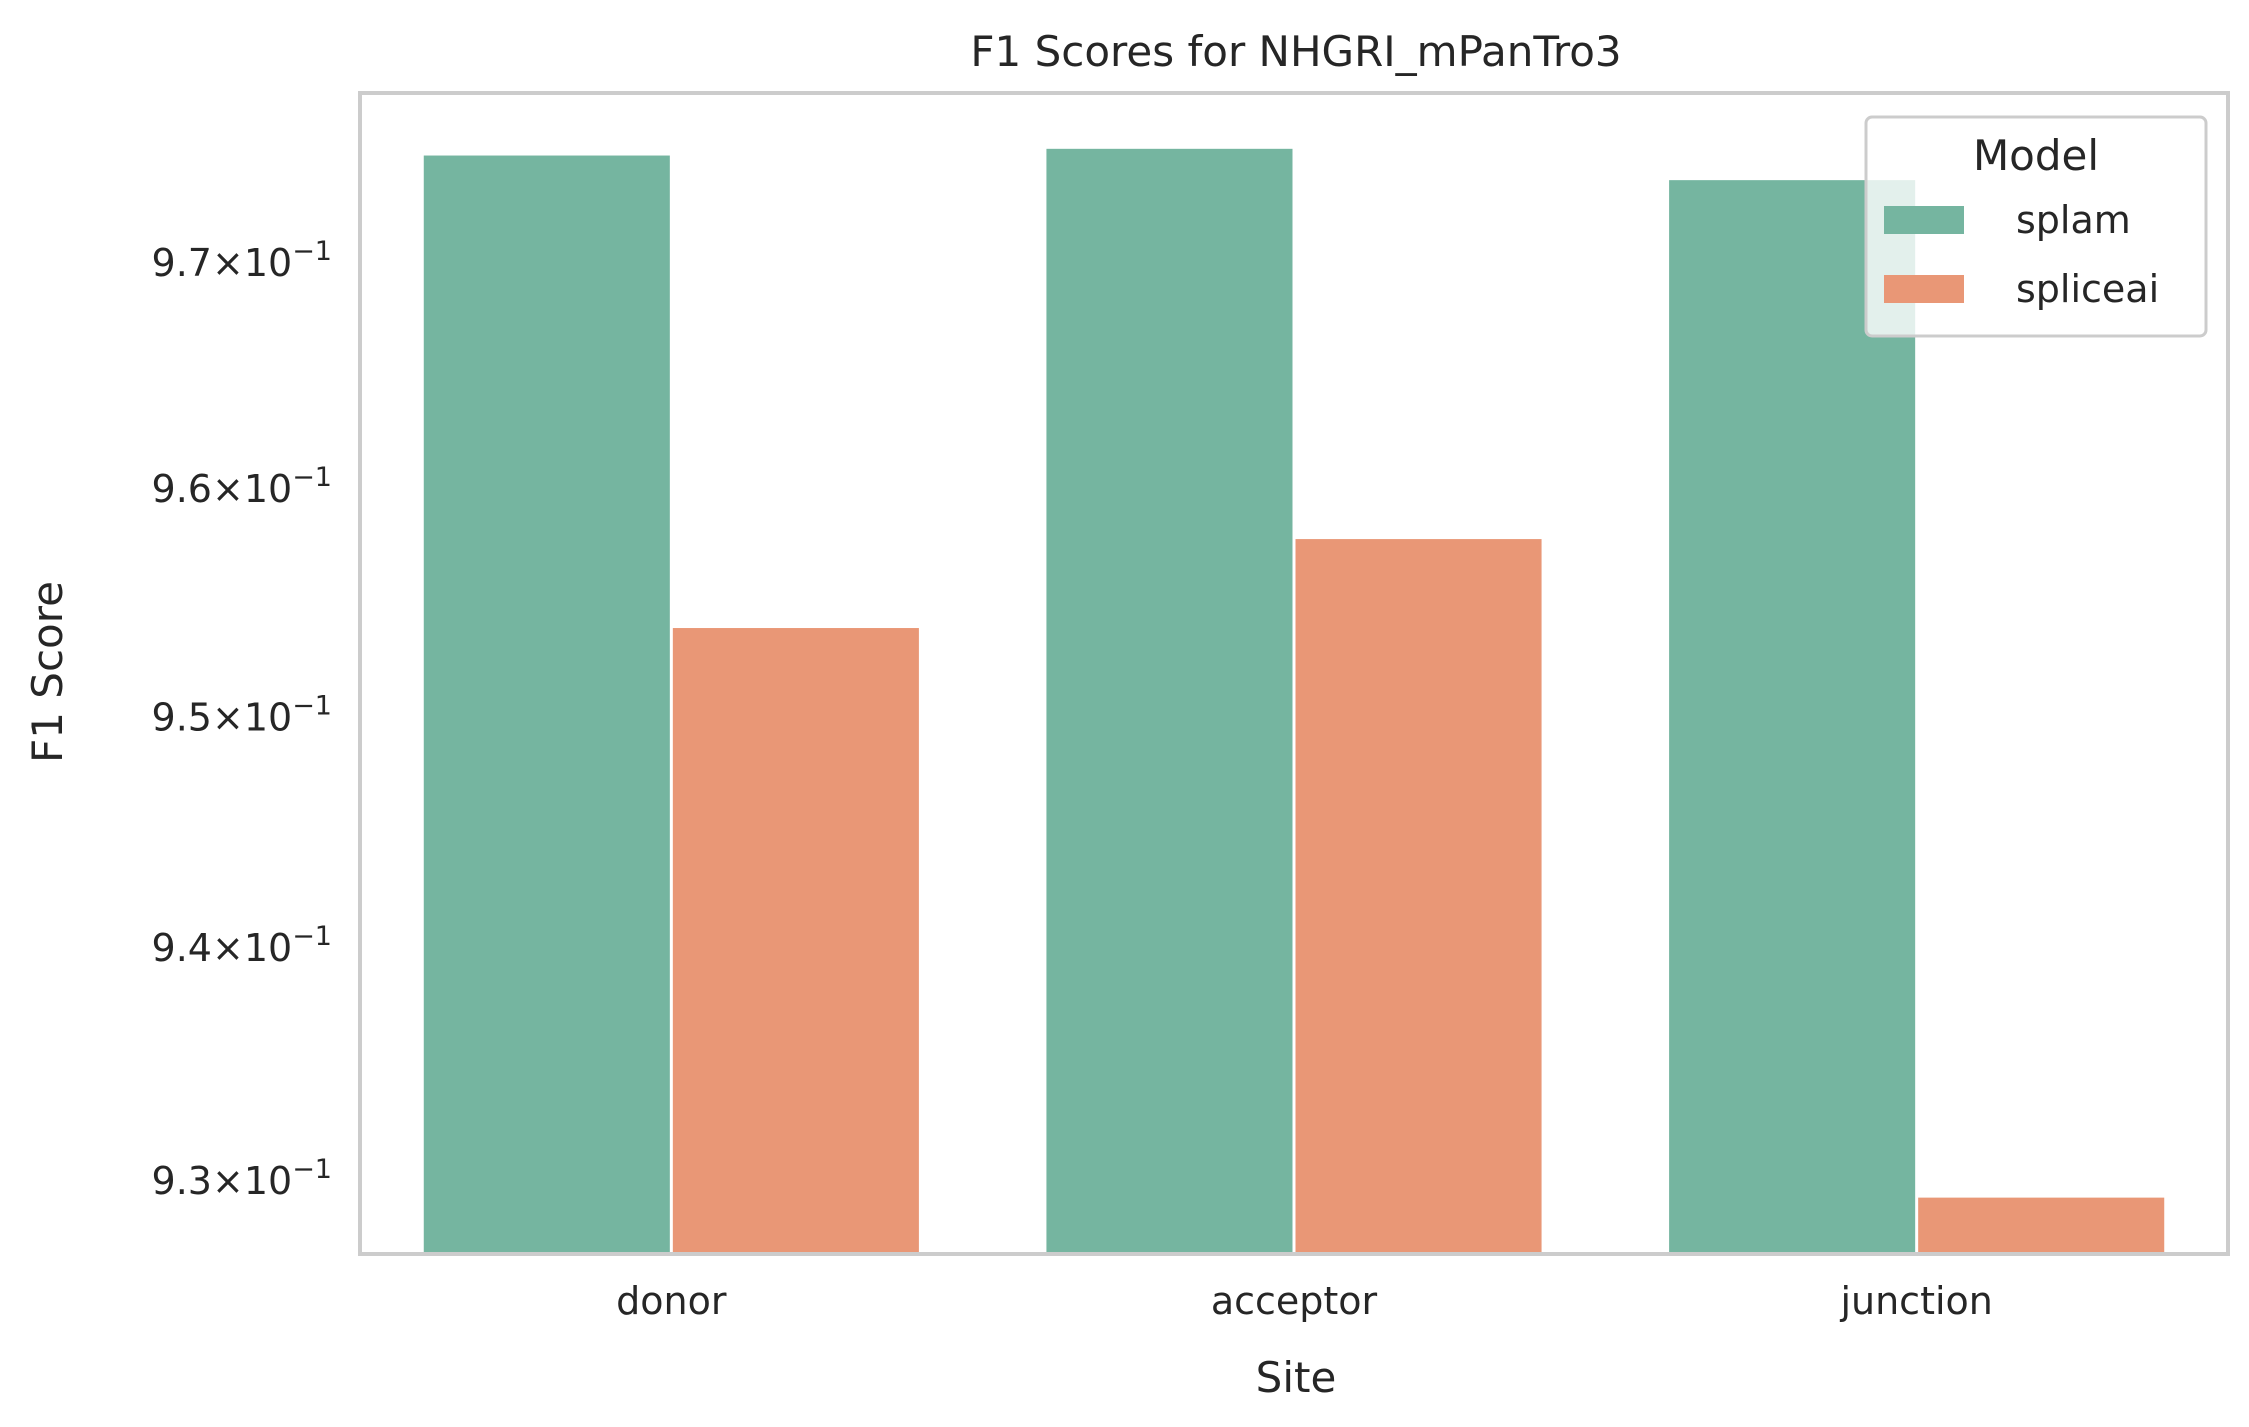 The width and height of the screenshot is (2249, 1427). What do you see at coordinates (671, 1301) in the screenshot?
I see `x-tick-label: donor` at bounding box center [671, 1301].